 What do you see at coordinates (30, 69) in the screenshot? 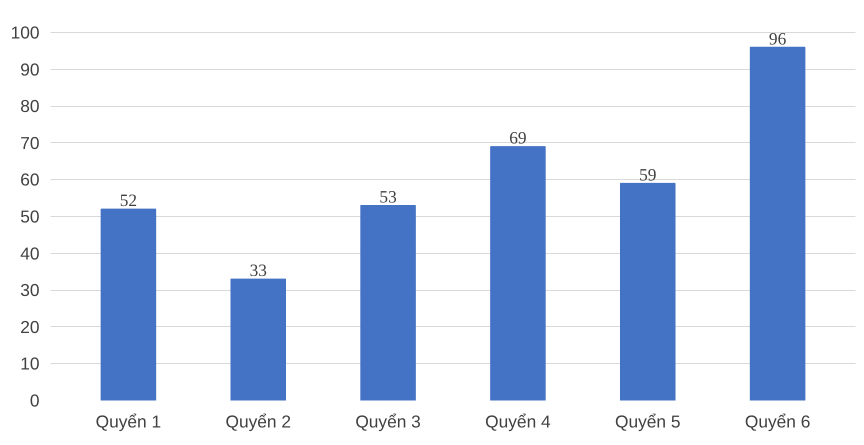
I see `y-tick-label: 90` at bounding box center [30, 69].